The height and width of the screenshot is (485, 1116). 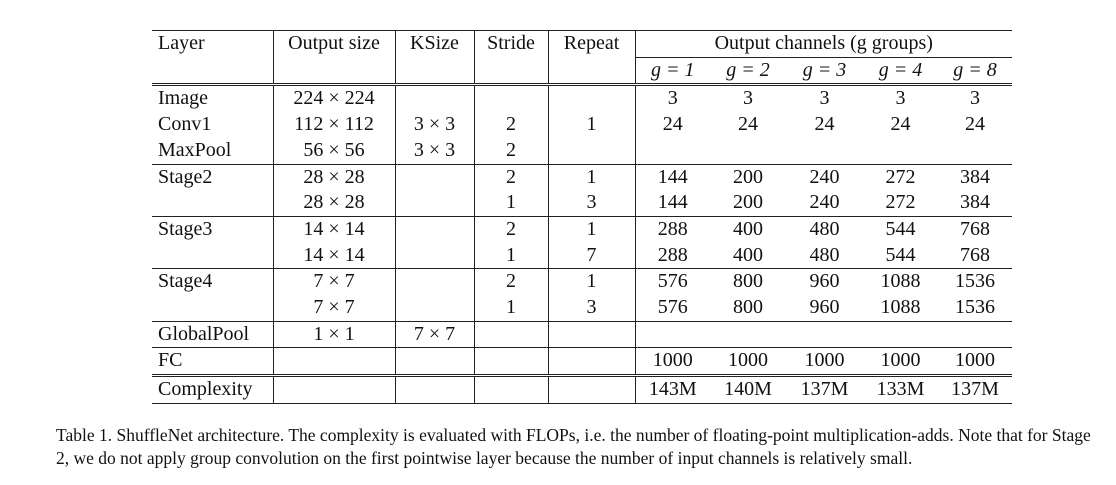 I want to click on table-row: Stage4 7 × 7 2 1 576 800 960 1088 1536, so click(x=582, y=282).